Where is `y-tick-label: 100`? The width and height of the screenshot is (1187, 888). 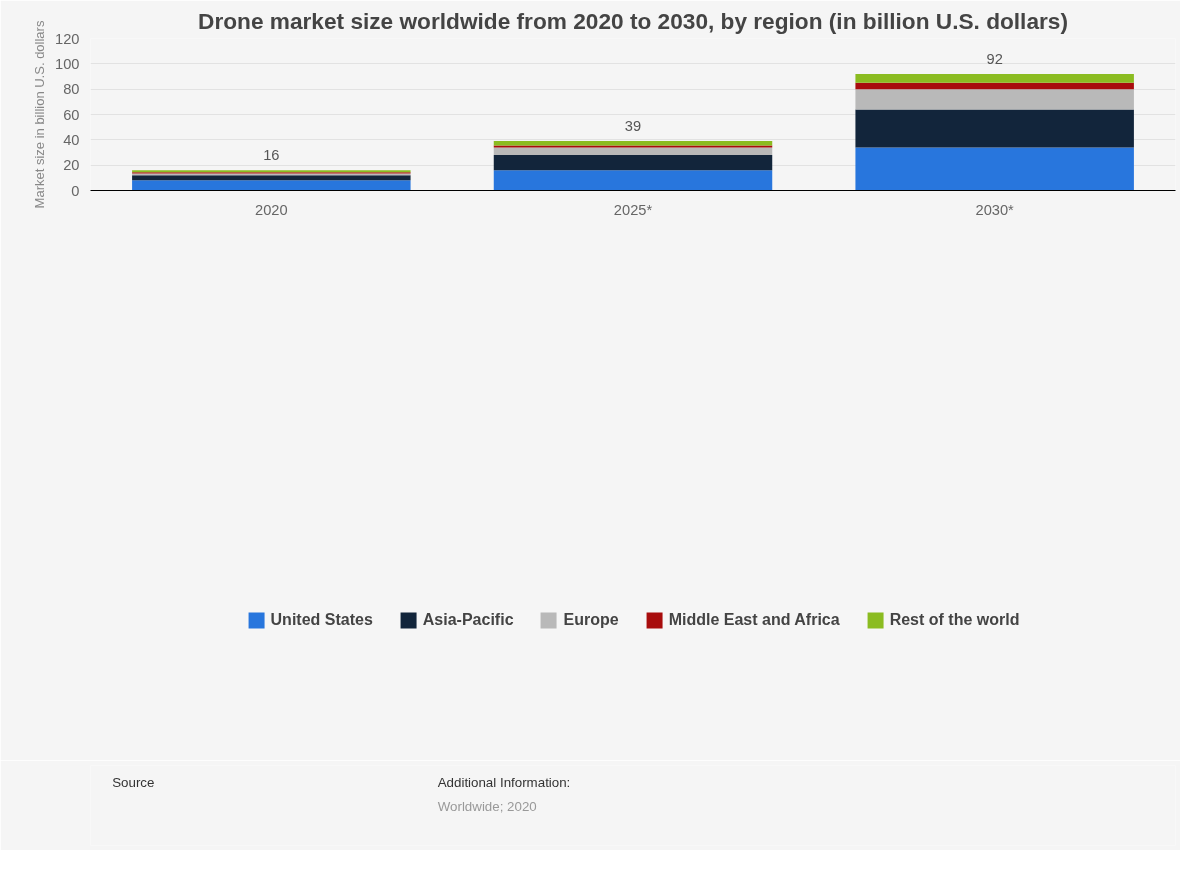
y-tick-label: 100 is located at coordinates (67, 63).